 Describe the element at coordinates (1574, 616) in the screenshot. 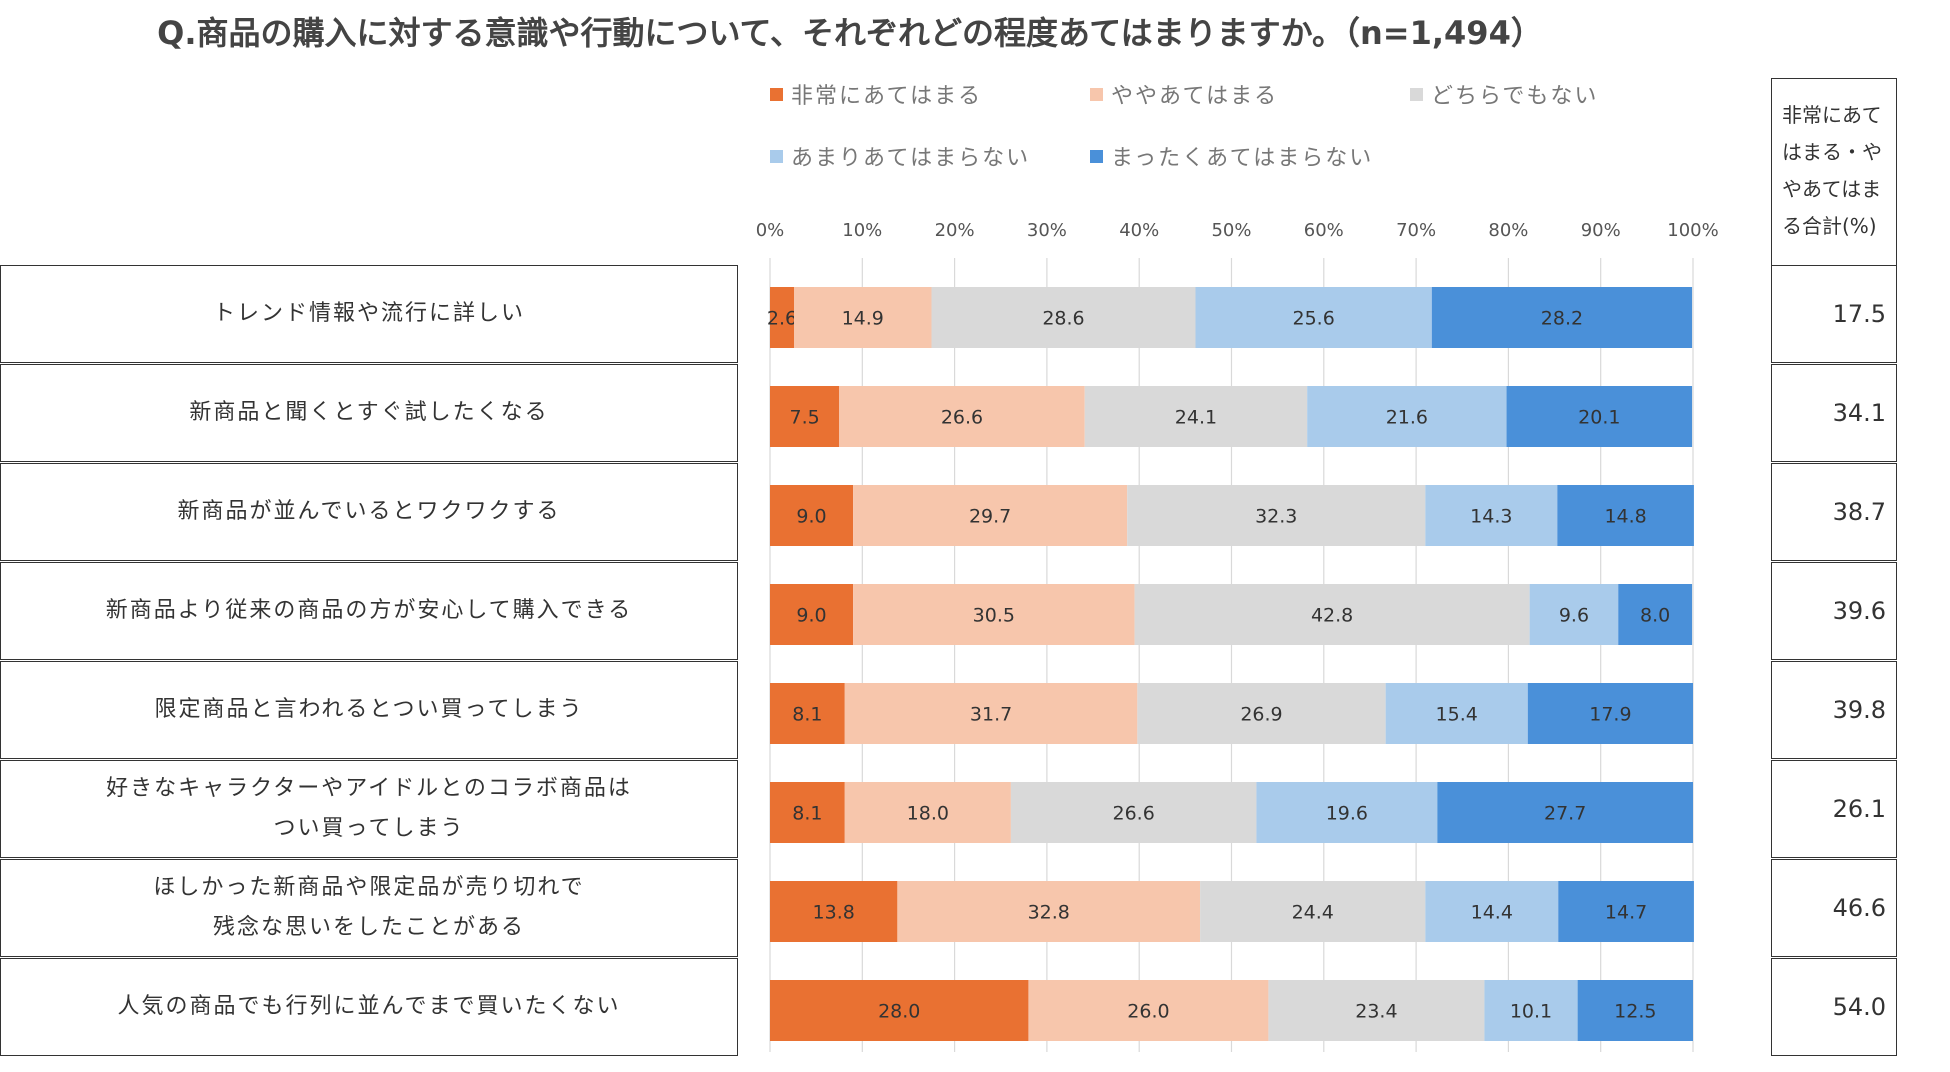

I see `data-label: 9.6` at that location.